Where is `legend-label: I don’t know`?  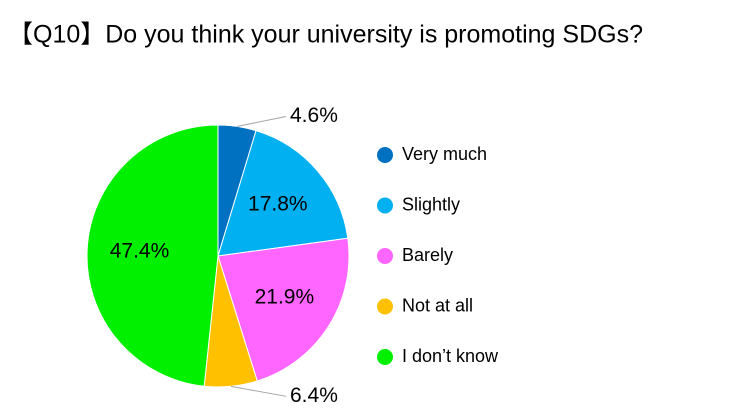
legend-label: I don’t know is located at coordinates (450, 356).